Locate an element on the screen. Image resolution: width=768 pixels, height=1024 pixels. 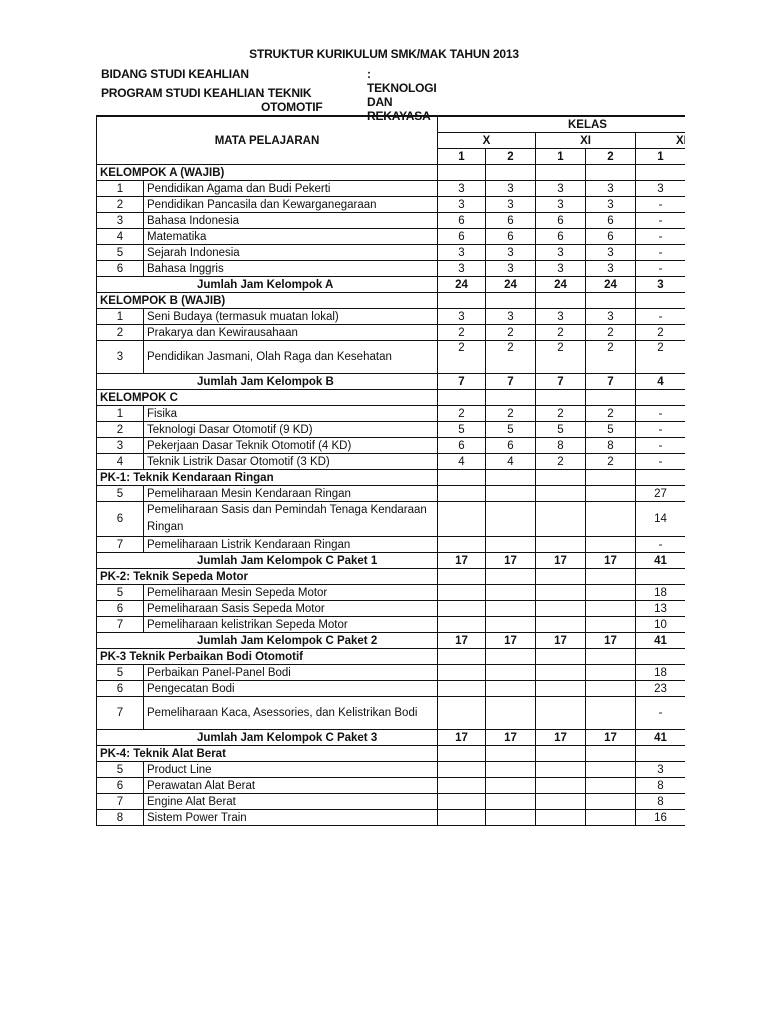
subject-name: Bahasa Inggris is located at coordinates (290, 268).